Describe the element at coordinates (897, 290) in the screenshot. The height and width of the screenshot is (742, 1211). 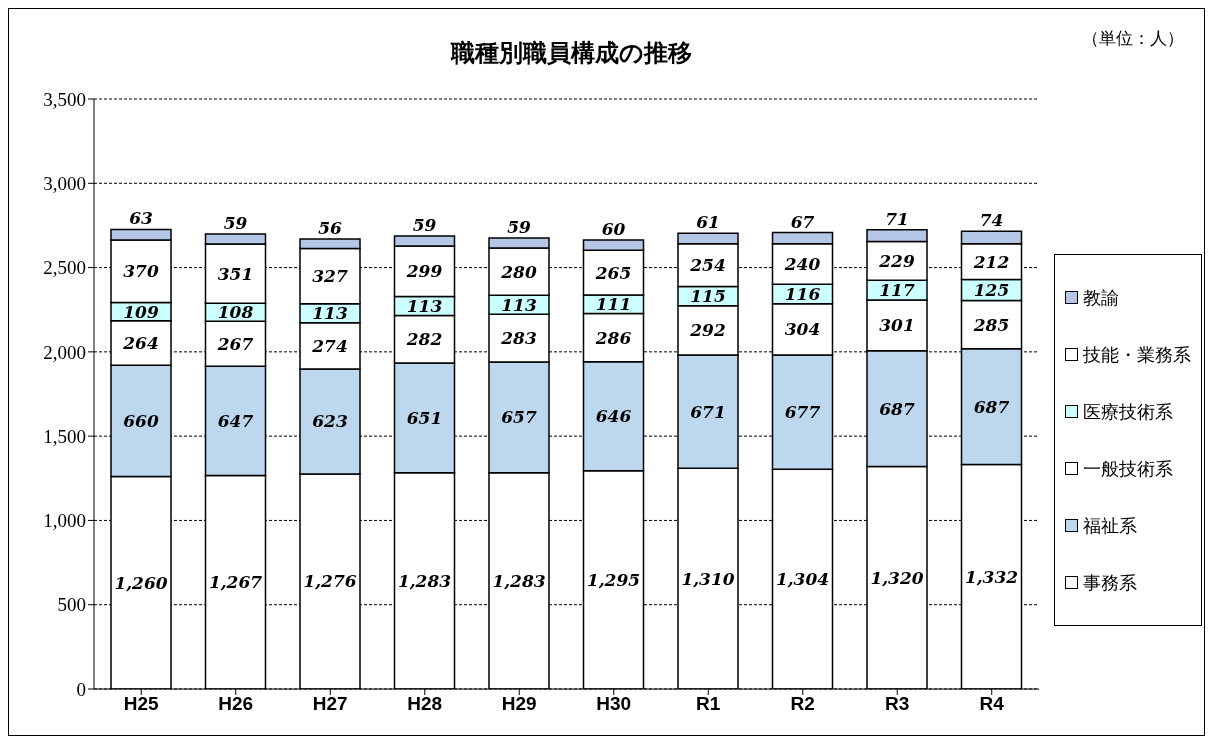
I see `data-label: 117` at that location.